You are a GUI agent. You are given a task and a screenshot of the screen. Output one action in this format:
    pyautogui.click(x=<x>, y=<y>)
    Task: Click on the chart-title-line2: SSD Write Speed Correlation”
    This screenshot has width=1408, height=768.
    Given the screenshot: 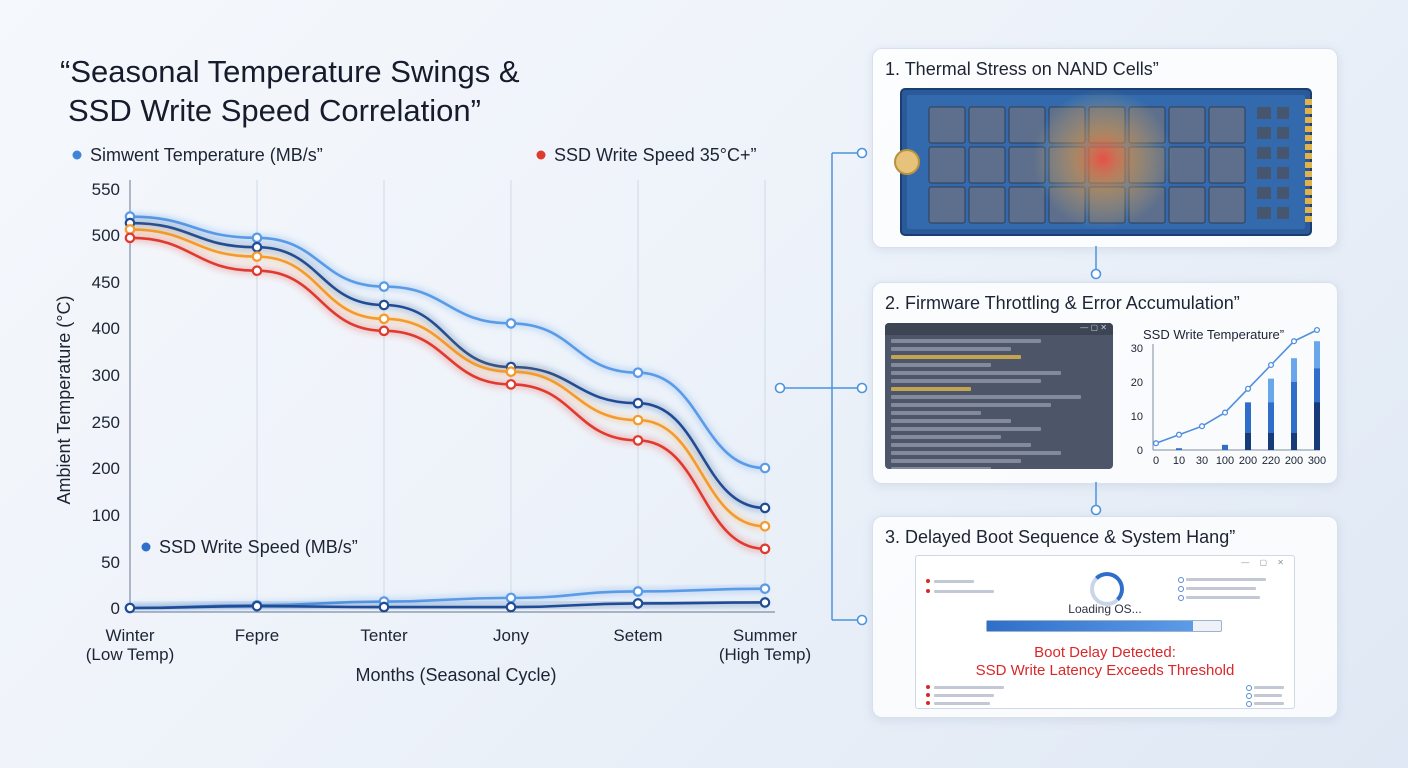 What is the action you would take?
    pyautogui.click(x=274, y=110)
    